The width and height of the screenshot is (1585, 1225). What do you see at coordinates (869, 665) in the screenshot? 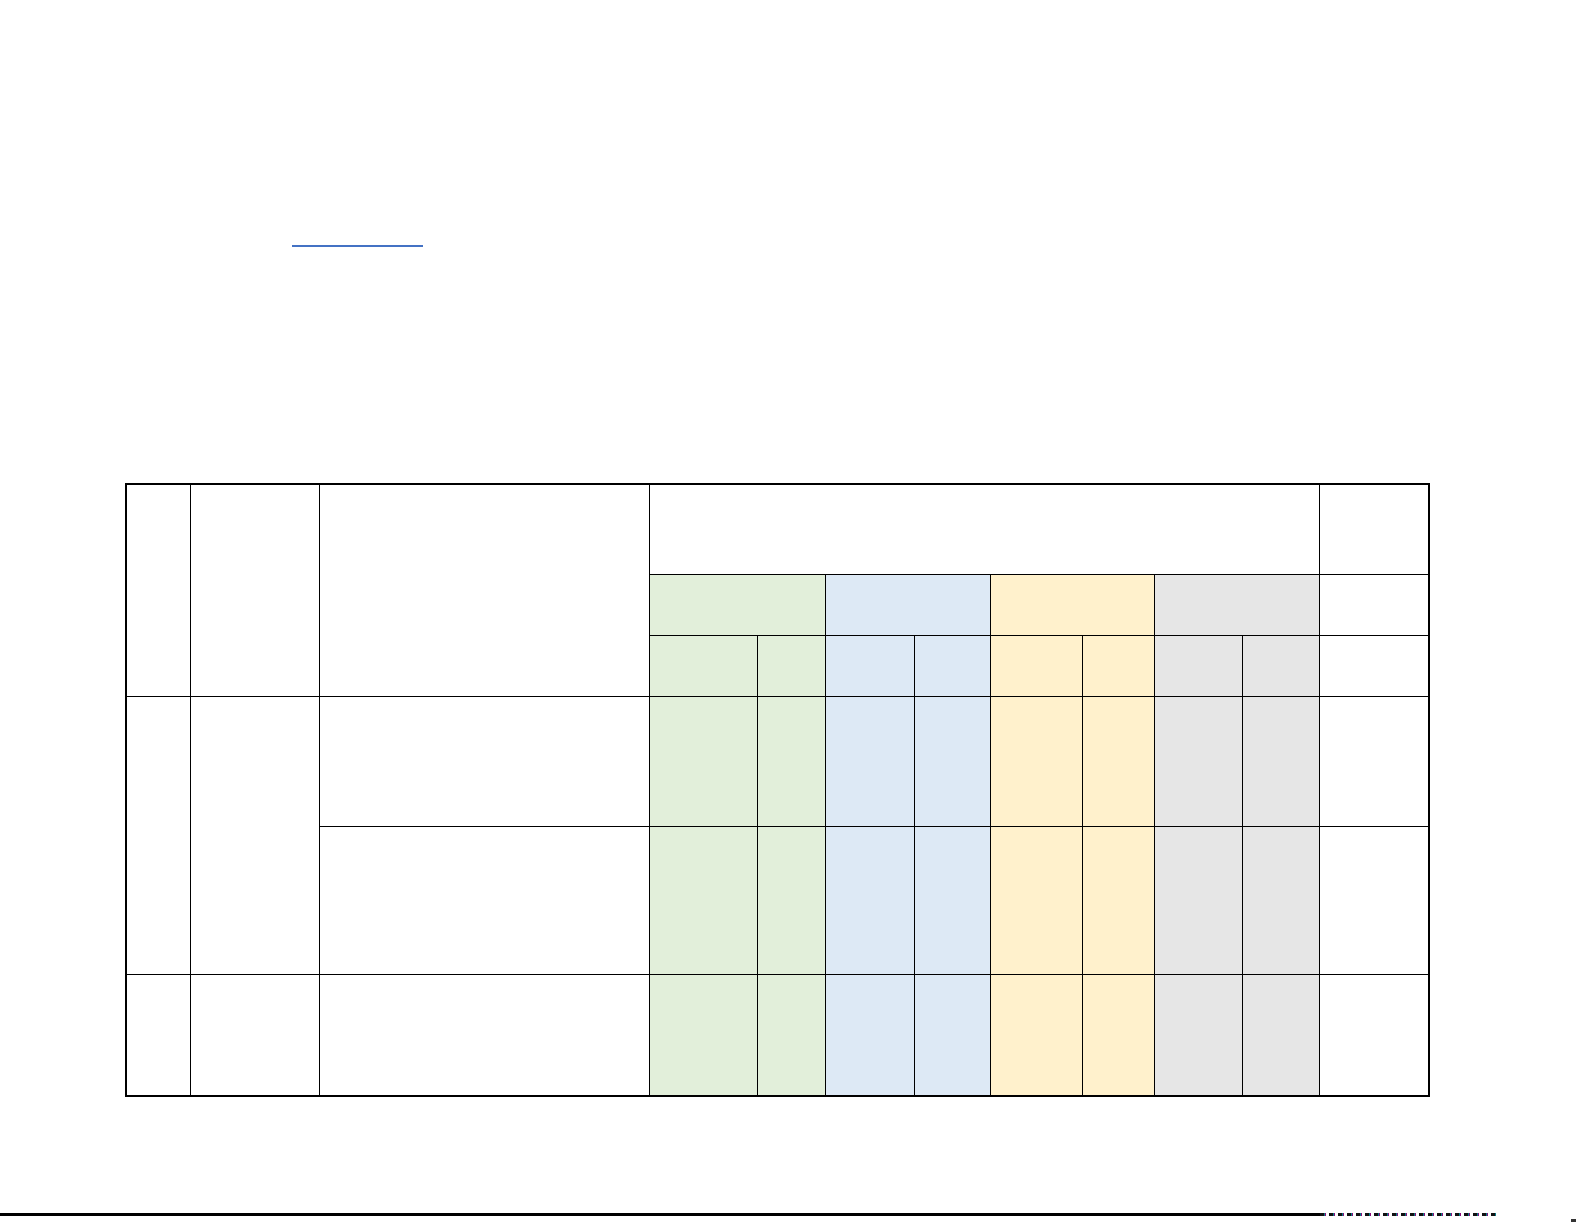
I see `subheader-blue-1-cell` at bounding box center [869, 665].